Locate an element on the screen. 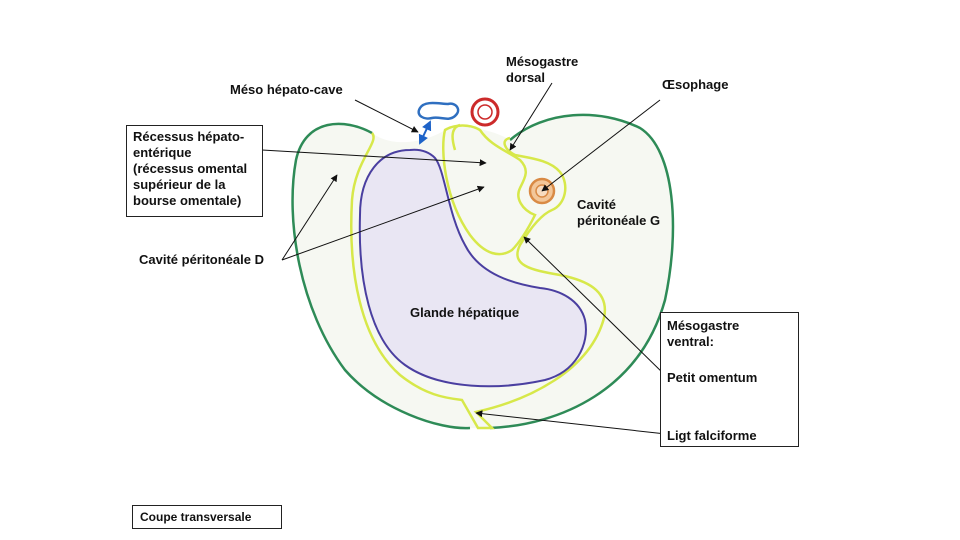 The width and height of the screenshot is (960, 540). recessus-line2: entérique is located at coordinates (162, 152).